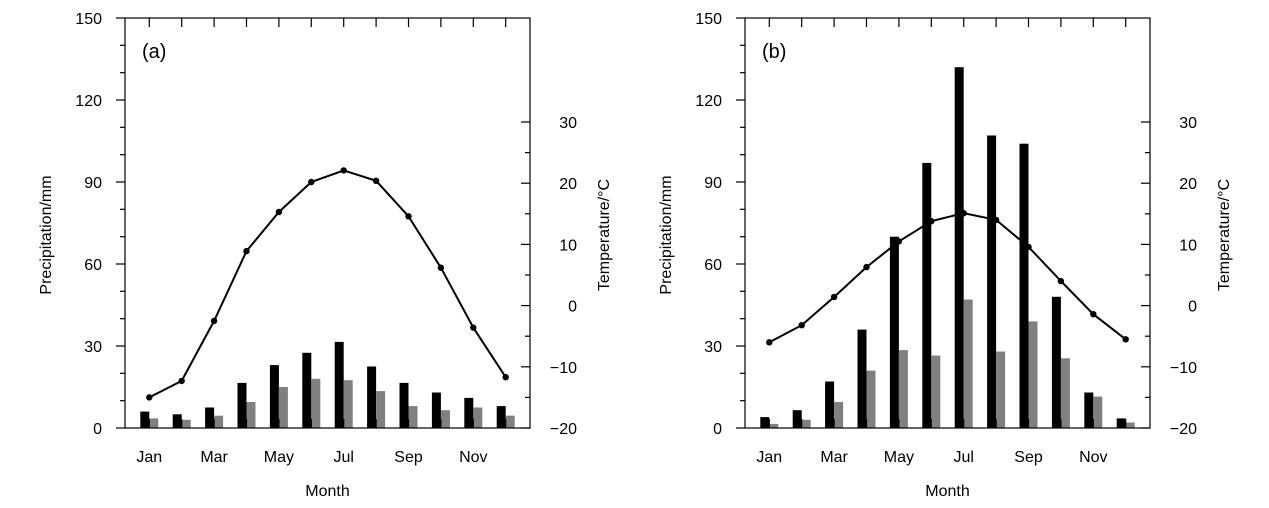  What do you see at coordinates (154, 52) in the screenshot?
I see `panel-label: (a)` at bounding box center [154, 52].